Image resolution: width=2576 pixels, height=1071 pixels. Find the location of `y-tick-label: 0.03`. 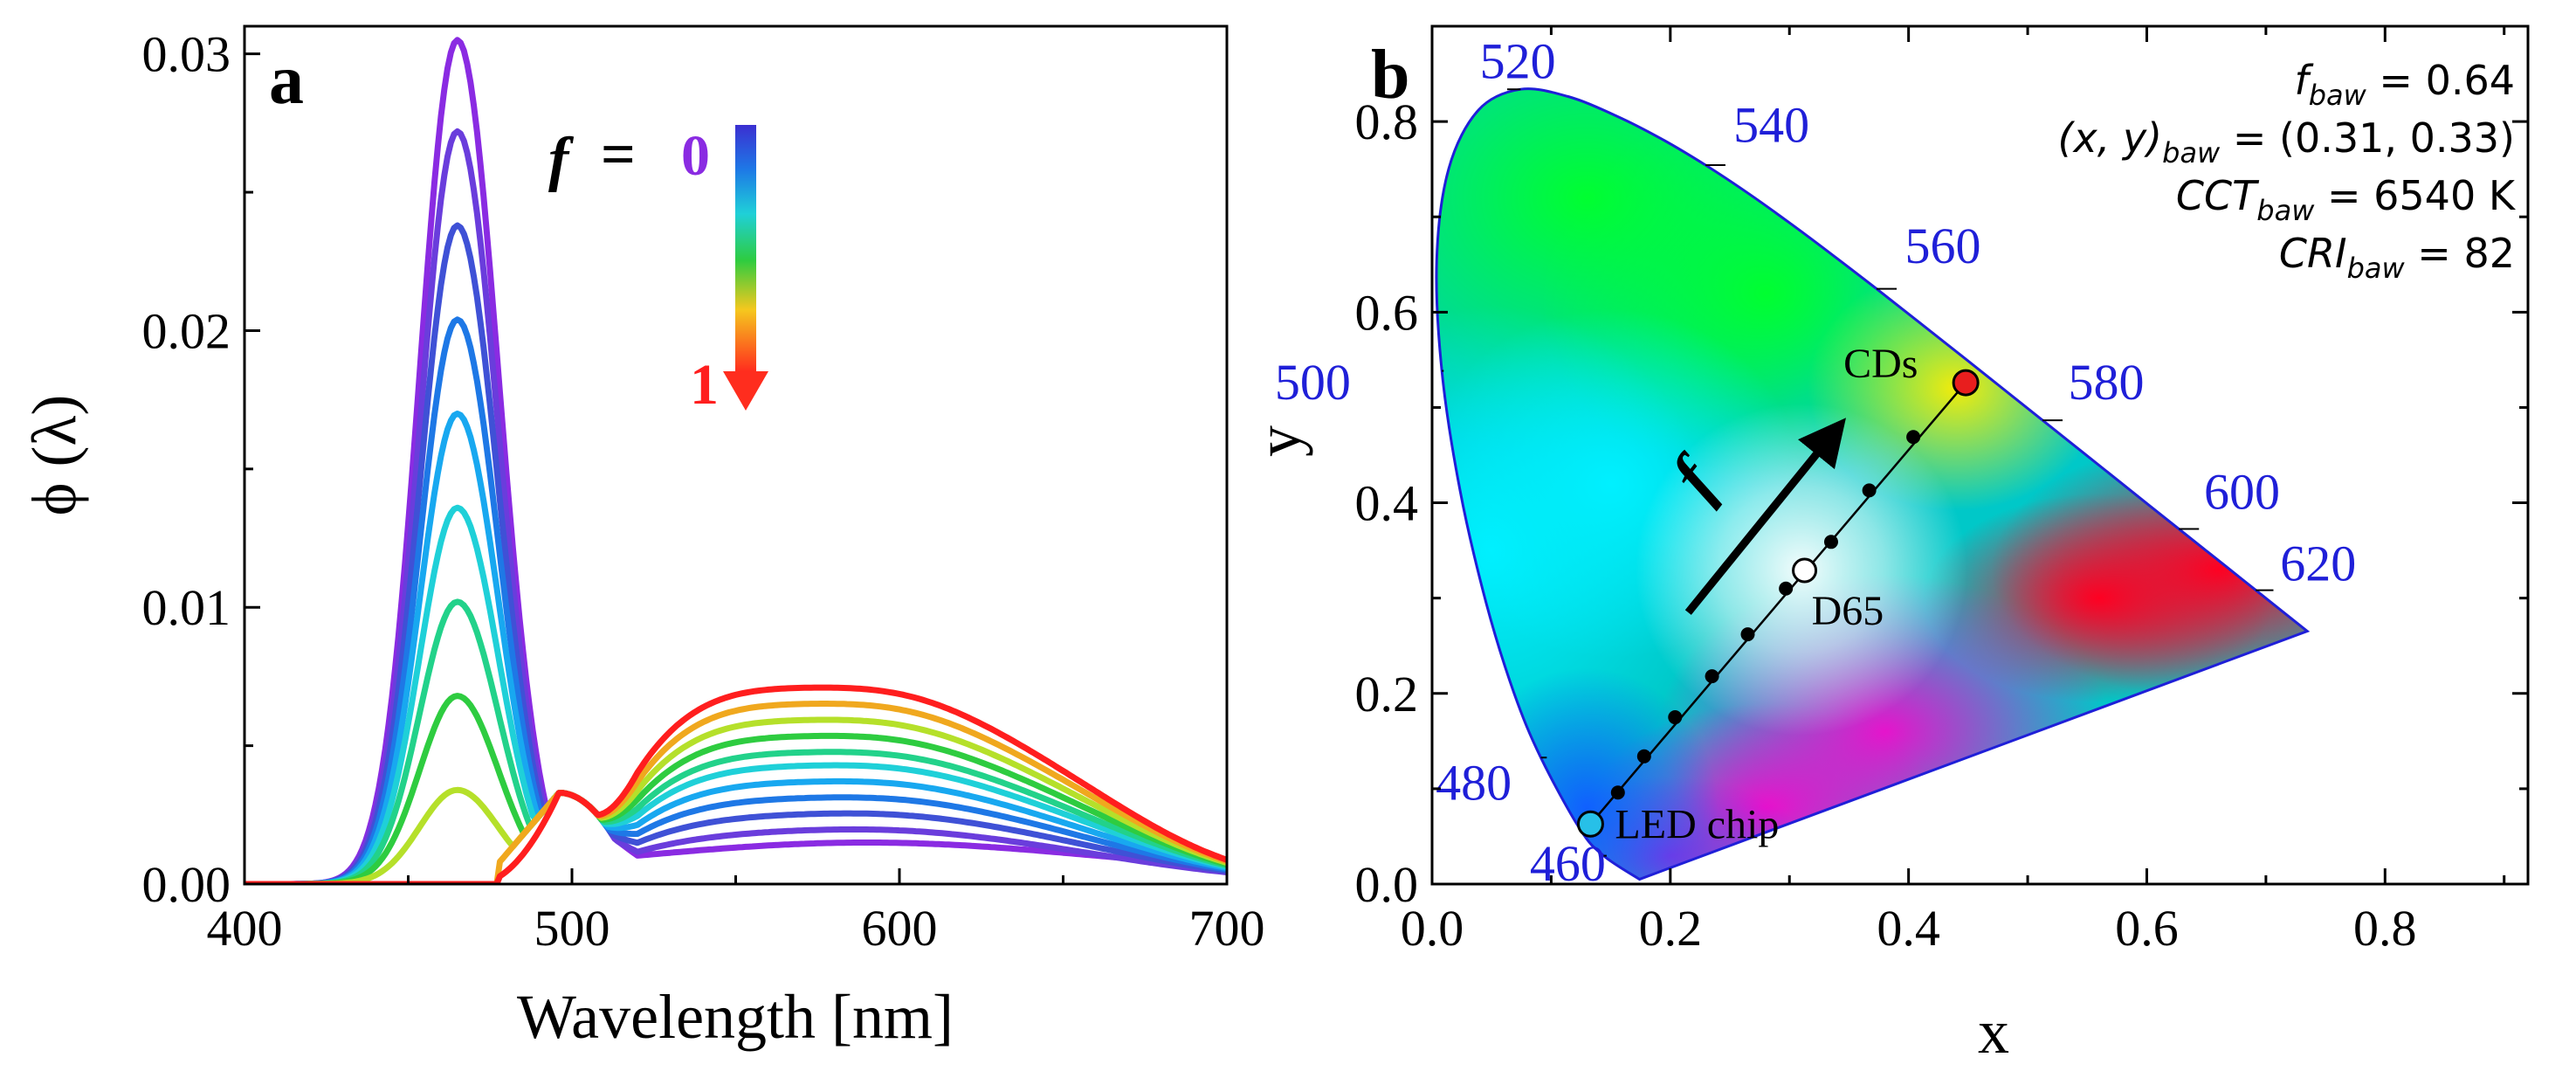

y-tick-label: 0.03 is located at coordinates (186, 54).